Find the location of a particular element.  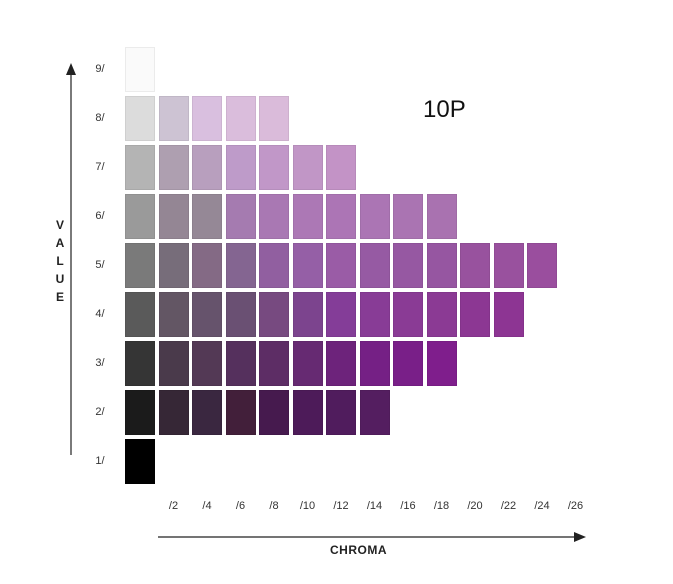

value-label: 5/ is located at coordinates (100, 265).